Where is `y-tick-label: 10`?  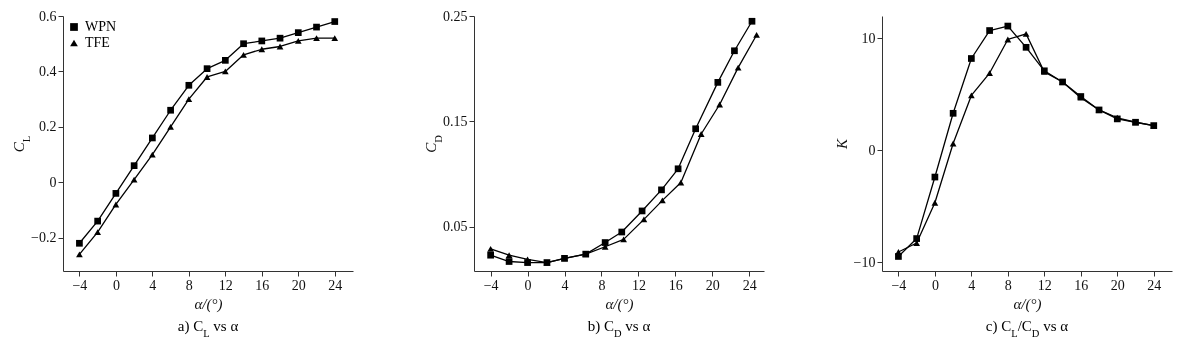 y-tick-label: 10 is located at coordinates (868, 38).